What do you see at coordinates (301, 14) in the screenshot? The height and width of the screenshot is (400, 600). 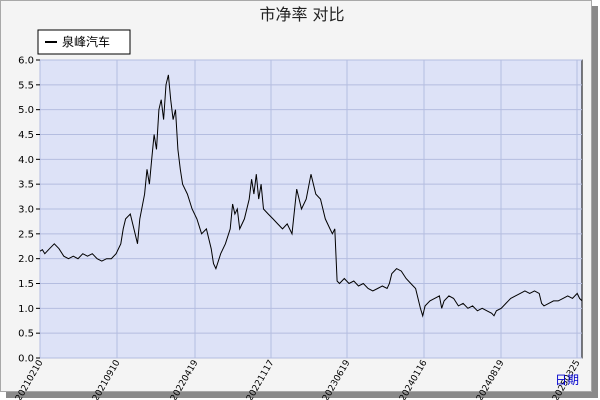 I see `chart-title: 市净率 对比` at bounding box center [301, 14].